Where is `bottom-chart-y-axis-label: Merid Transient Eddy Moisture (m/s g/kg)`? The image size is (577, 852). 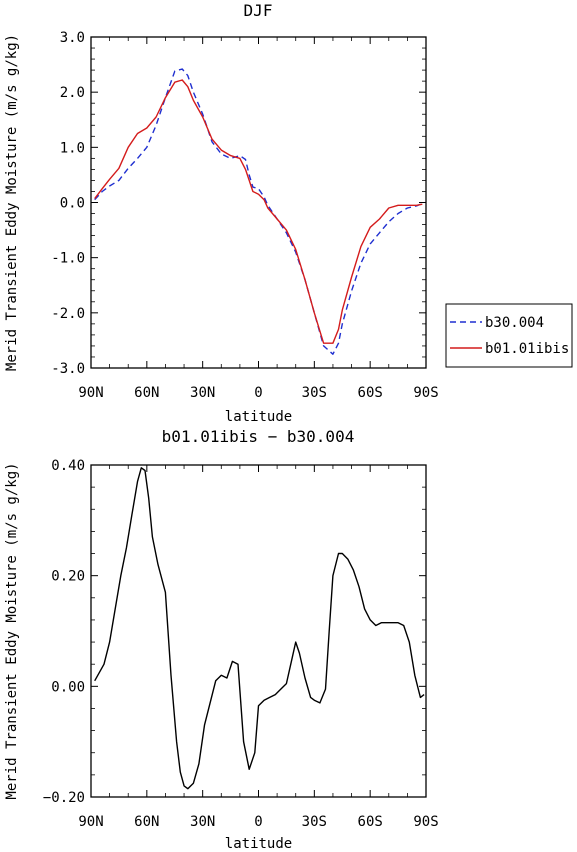 bottom-chart-y-axis-label: Merid Transient Eddy Moisture (m/s g/kg) is located at coordinates (12, 630).